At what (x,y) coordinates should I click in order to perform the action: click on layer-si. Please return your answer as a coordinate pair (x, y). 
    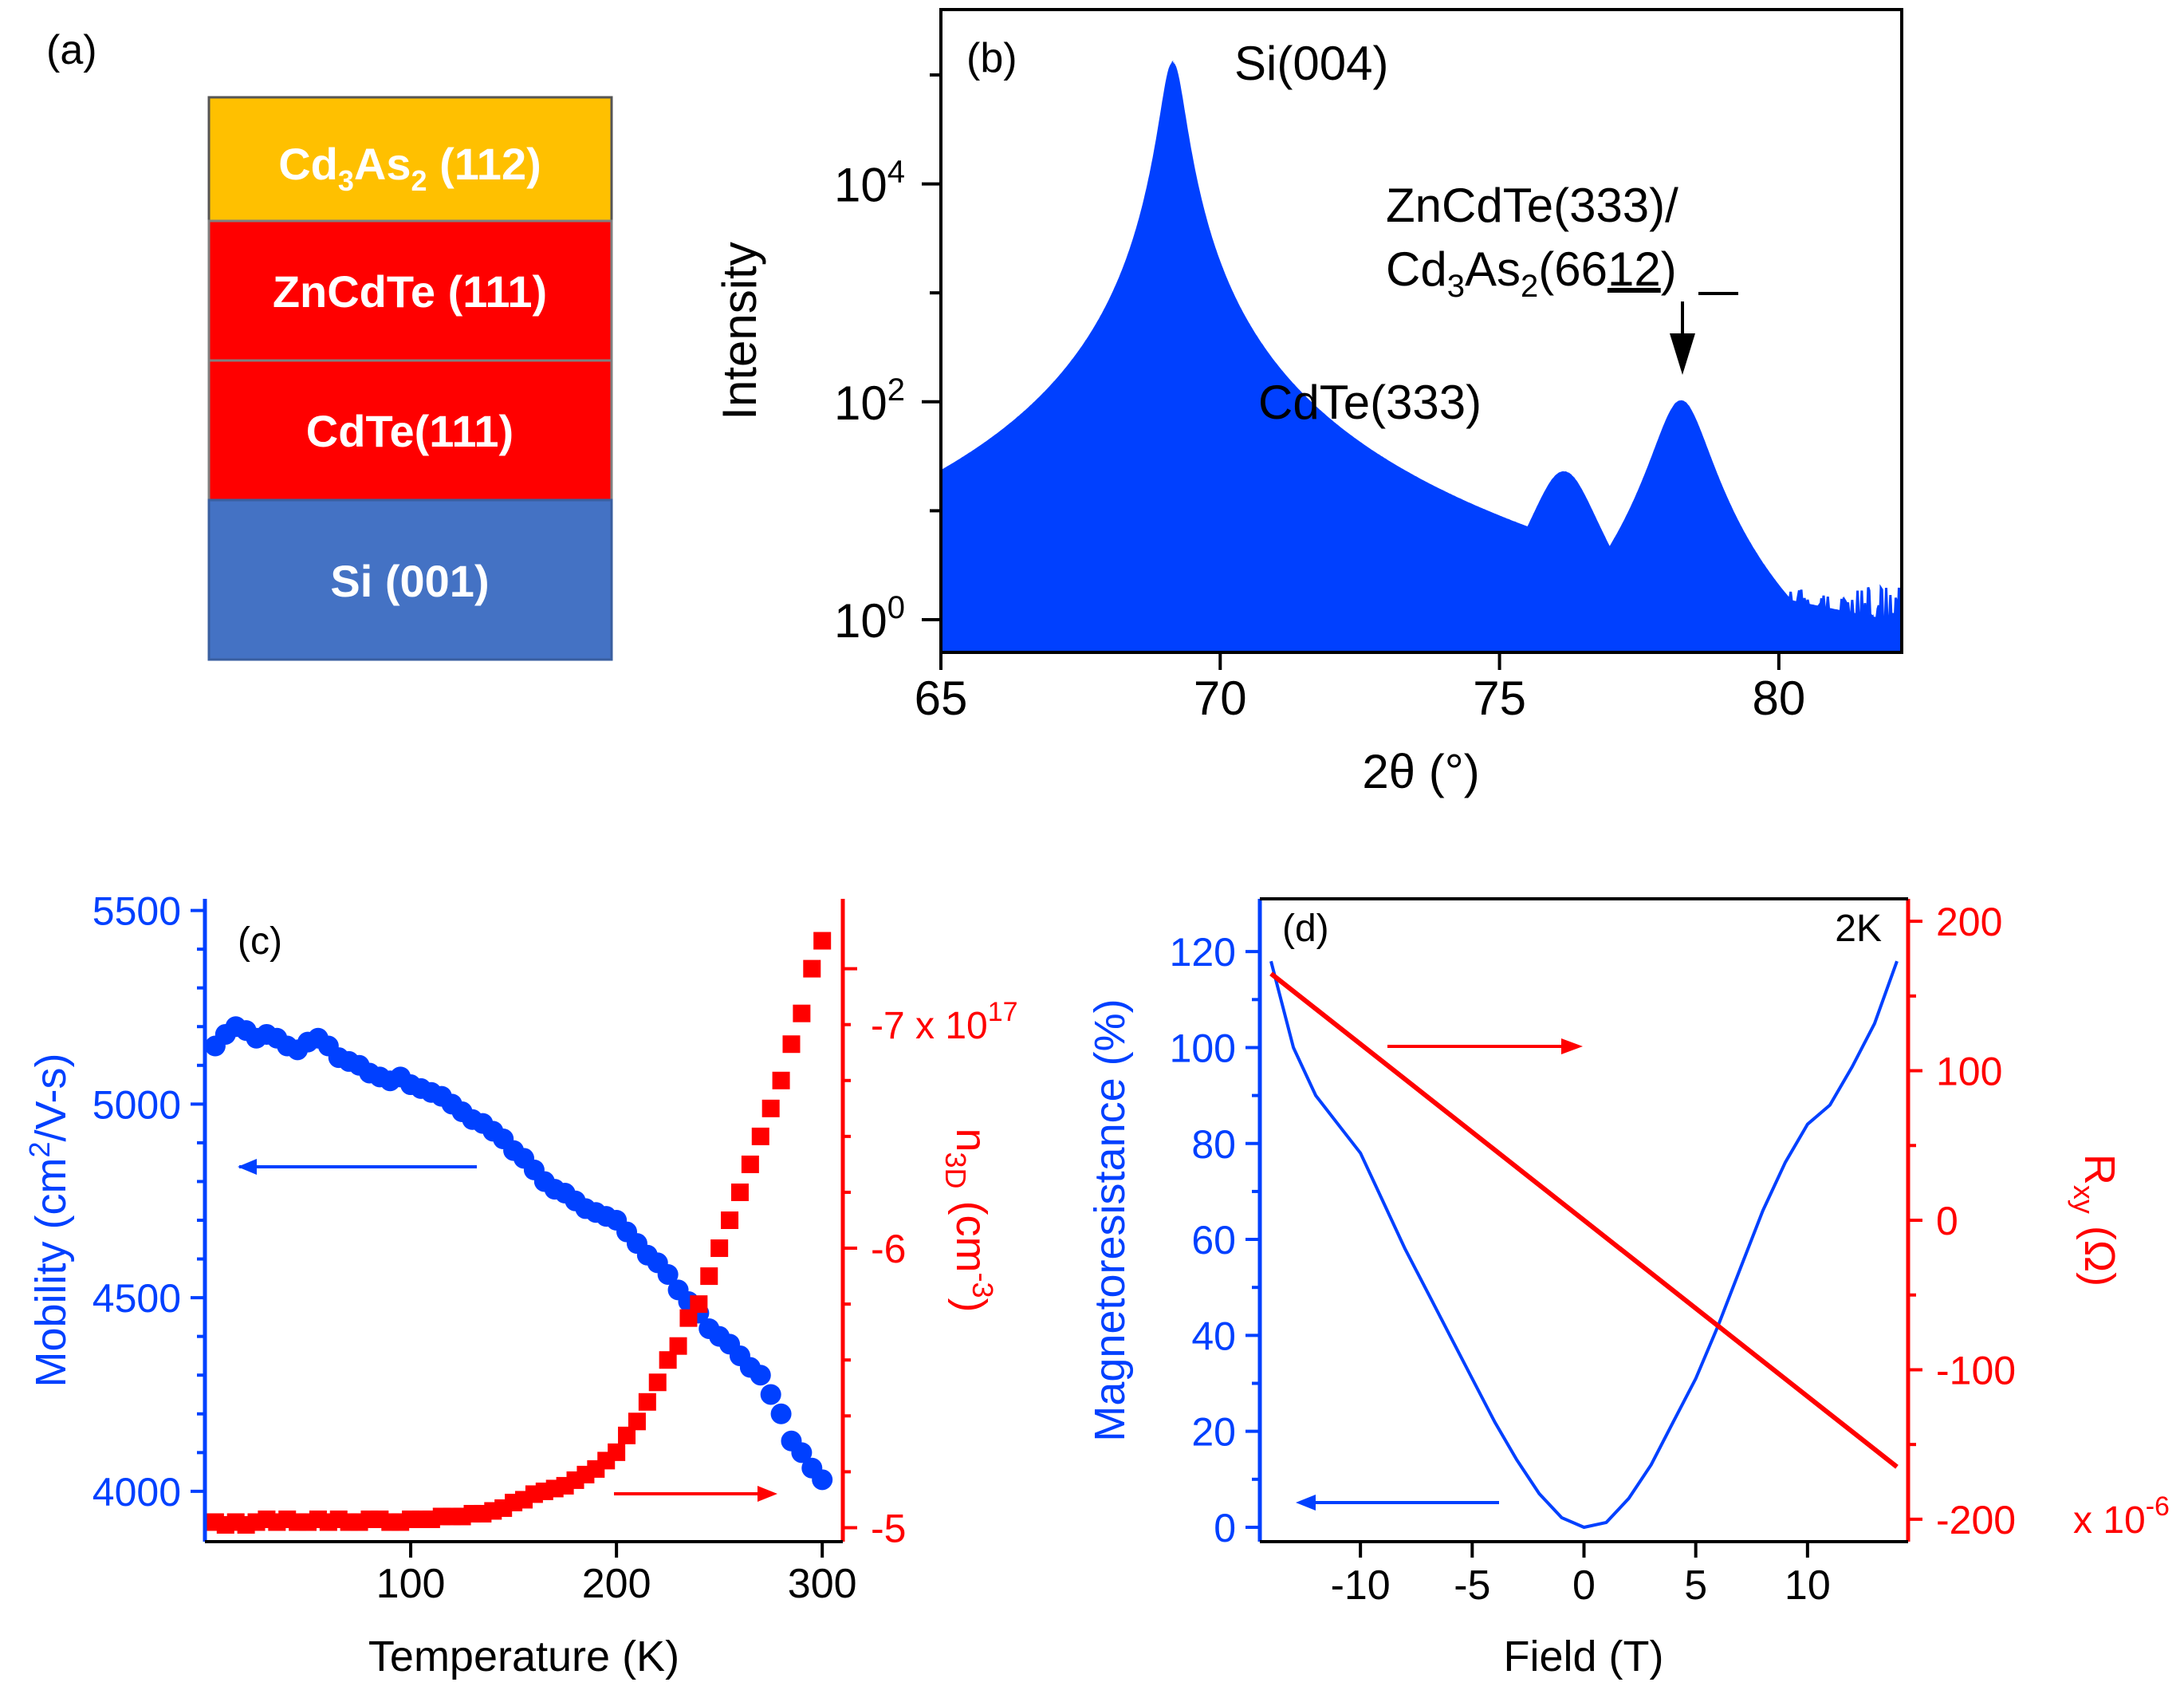
    Looking at the image, I should click on (410, 579).